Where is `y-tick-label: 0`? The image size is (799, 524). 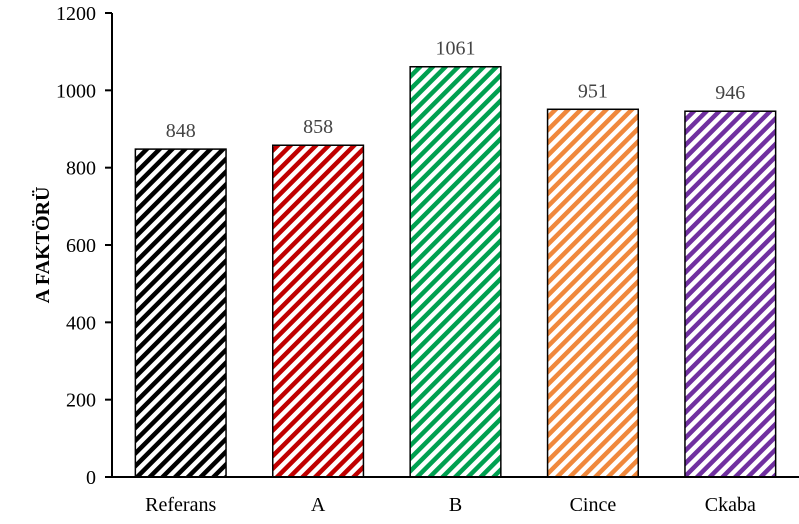 y-tick-label: 0 is located at coordinates (91, 478).